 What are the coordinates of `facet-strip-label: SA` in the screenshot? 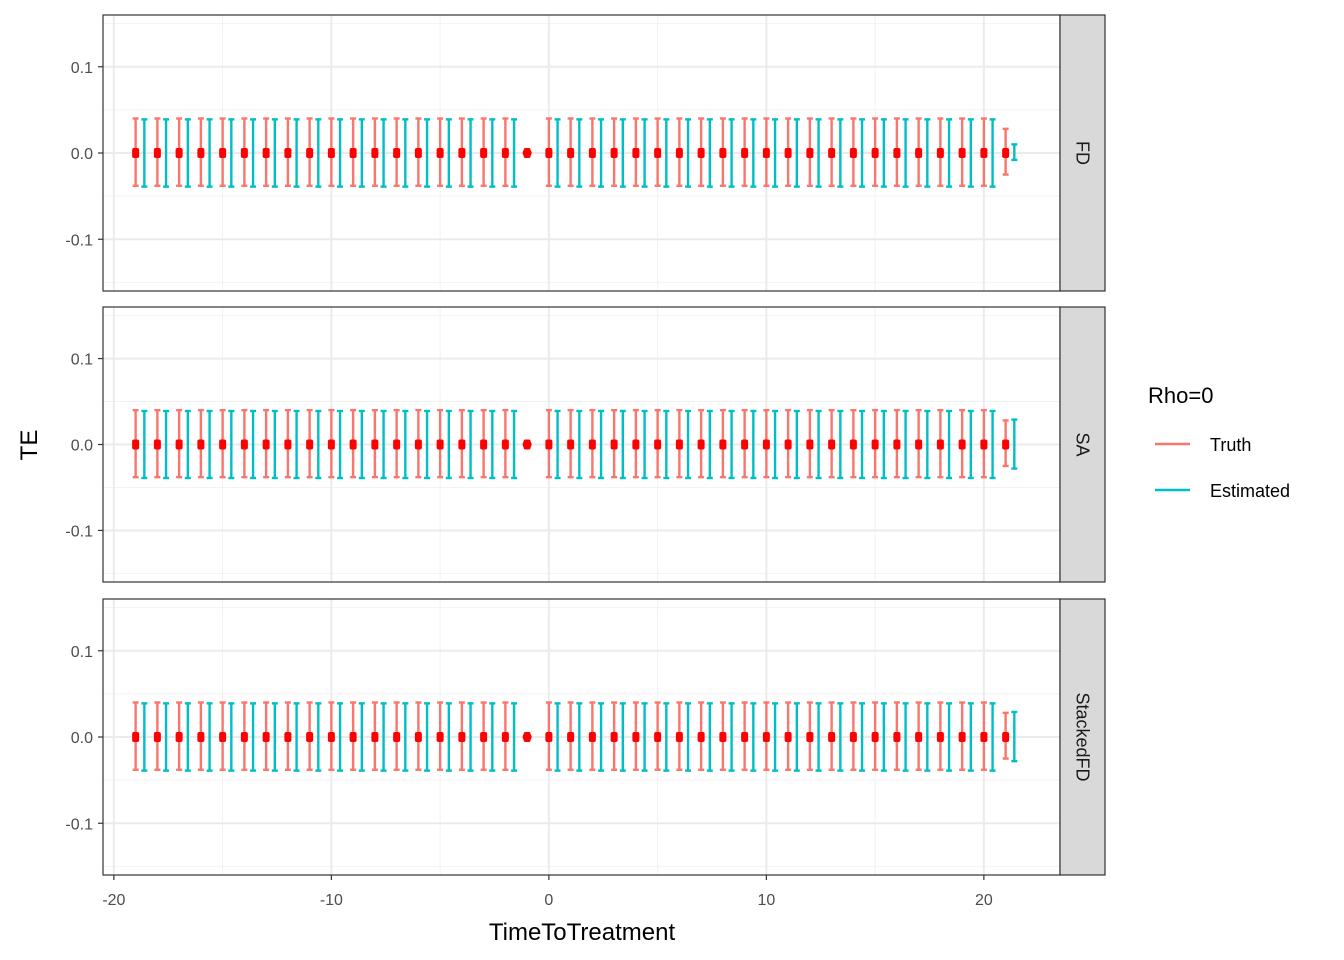 It's located at (1083, 444).